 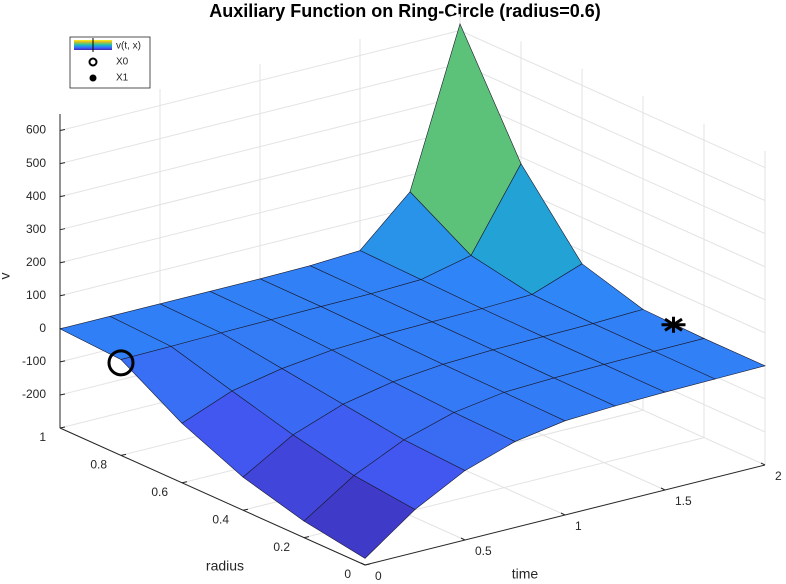 What do you see at coordinates (525, 574) in the screenshot?
I see `x-axis-label: time` at bounding box center [525, 574].